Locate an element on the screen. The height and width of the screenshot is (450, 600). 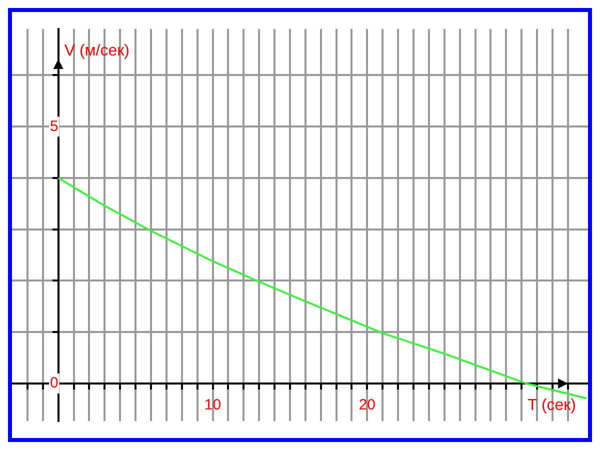
y-tick-label: 5 is located at coordinates (54, 126).